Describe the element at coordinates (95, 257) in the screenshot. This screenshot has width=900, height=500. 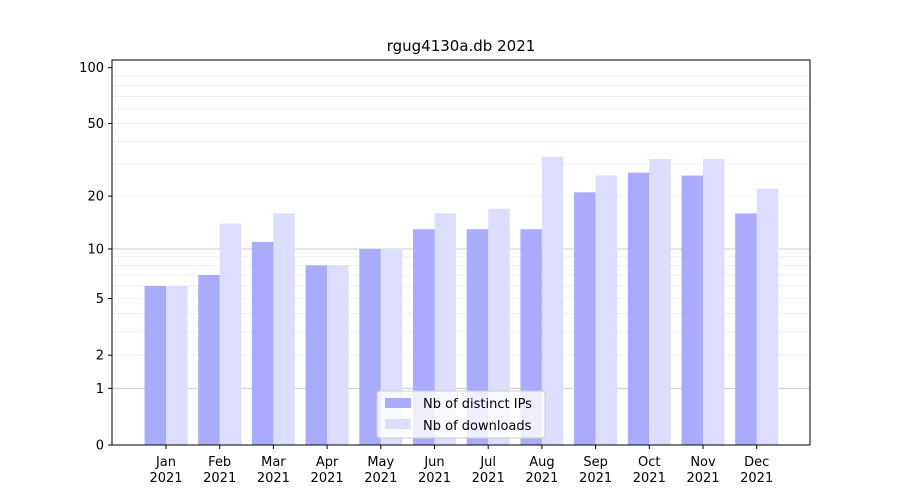
I see `y-axis: 0 1 2 5 10 20 50 100` at that location.